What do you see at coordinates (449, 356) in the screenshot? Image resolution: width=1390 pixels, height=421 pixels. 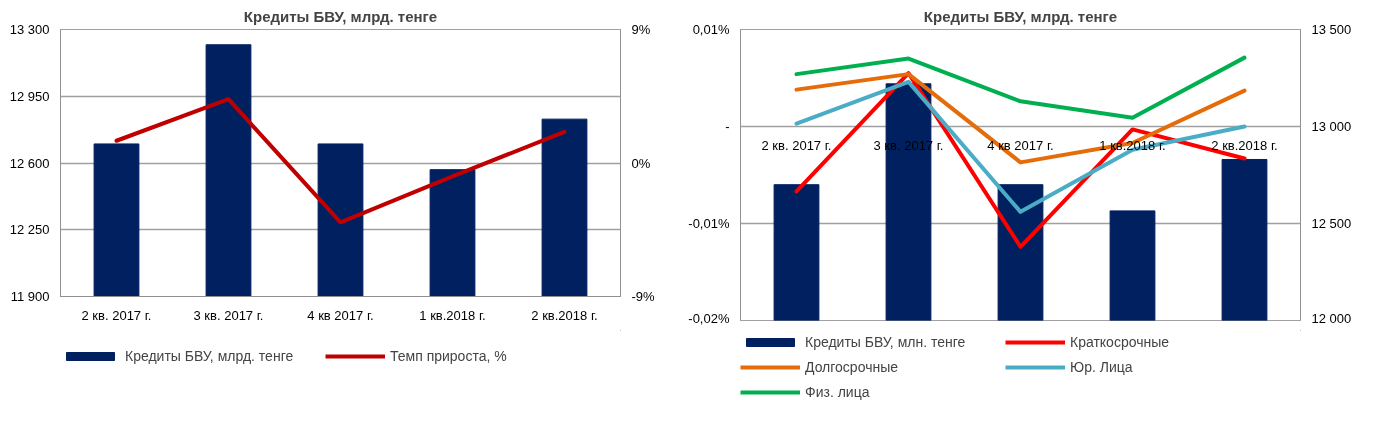 I see `legend-label: Темп прироста, %` at bounding box center [449, 356].